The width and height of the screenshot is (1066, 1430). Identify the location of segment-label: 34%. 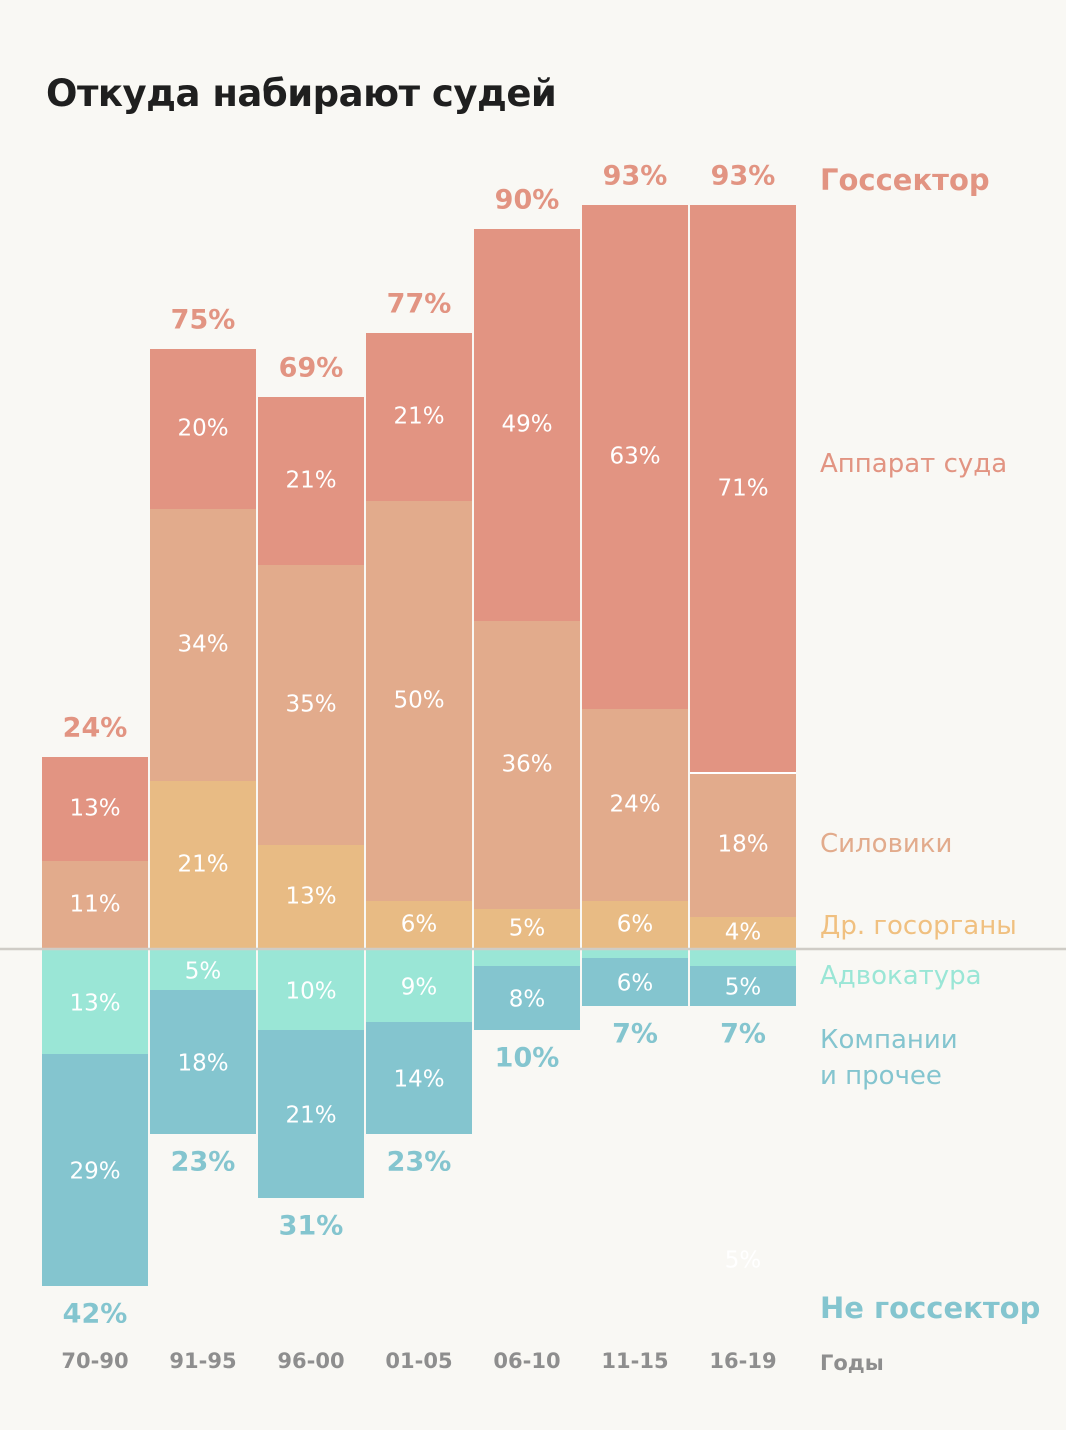
(202, 645).